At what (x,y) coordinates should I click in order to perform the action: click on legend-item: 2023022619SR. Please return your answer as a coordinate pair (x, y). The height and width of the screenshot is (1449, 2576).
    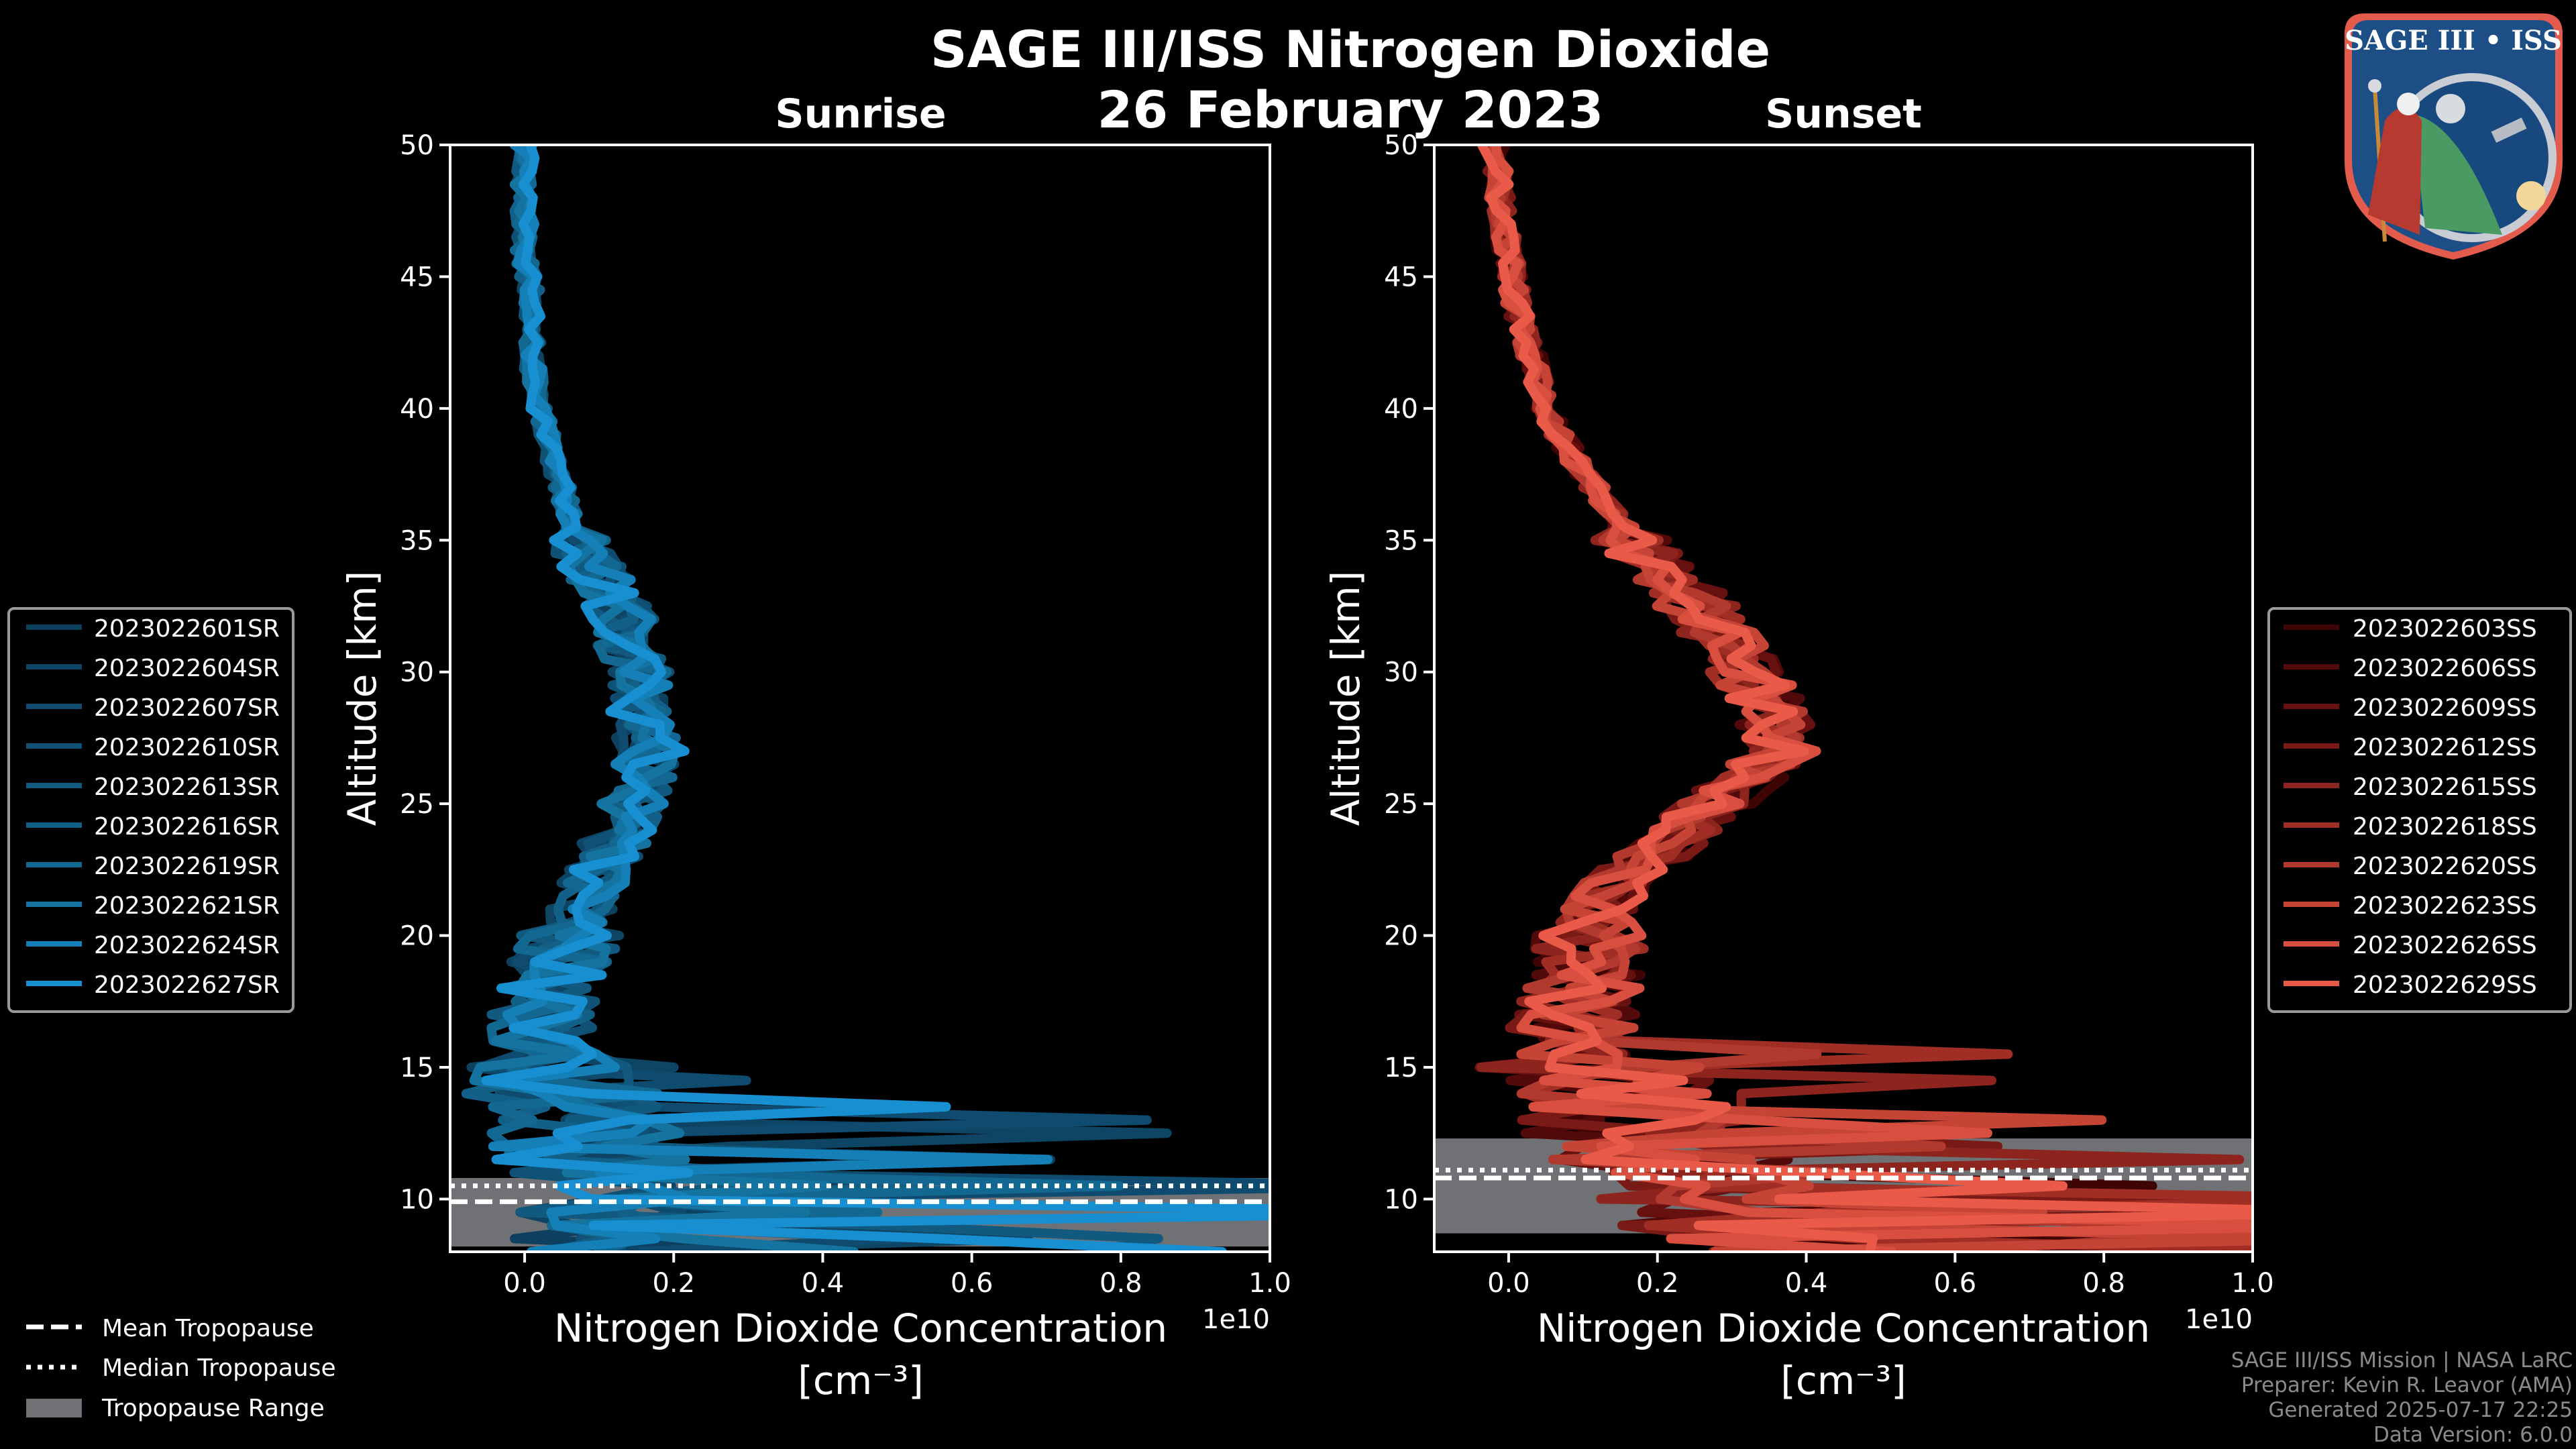
    Looking at the image, I should click on (153, 866).